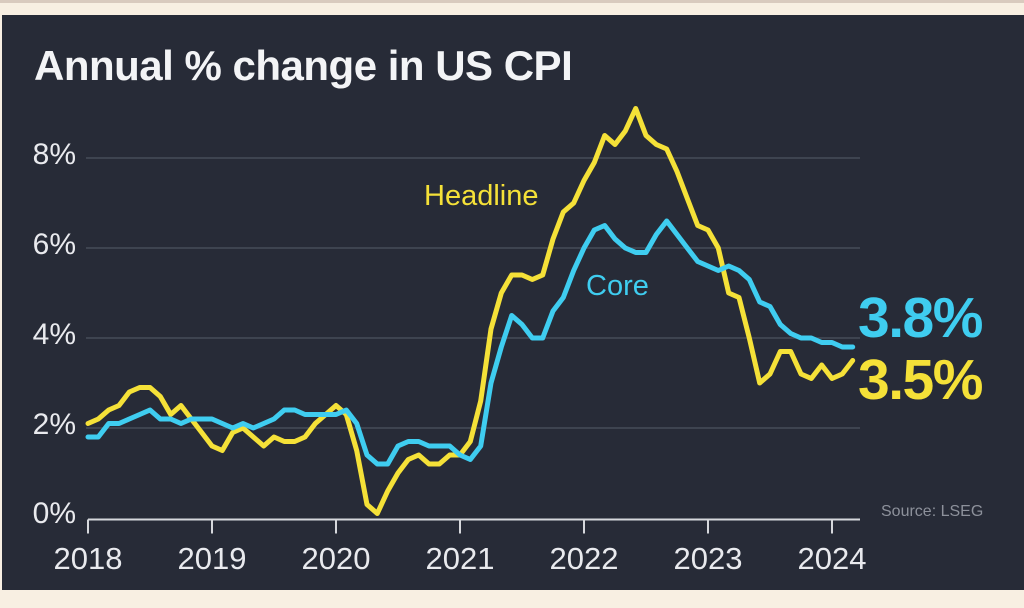 The height and width of the screenshot is (608, 1024). I want to click on chart-title: Annual % change in US CPI, so click(303, 65).